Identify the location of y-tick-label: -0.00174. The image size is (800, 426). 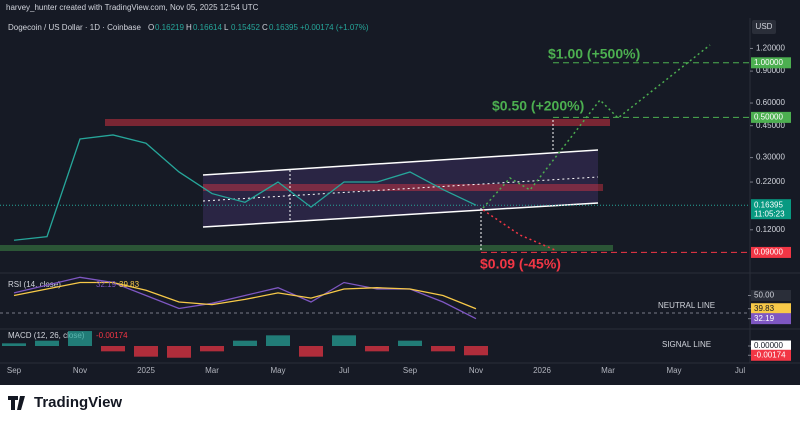
(770, 354).